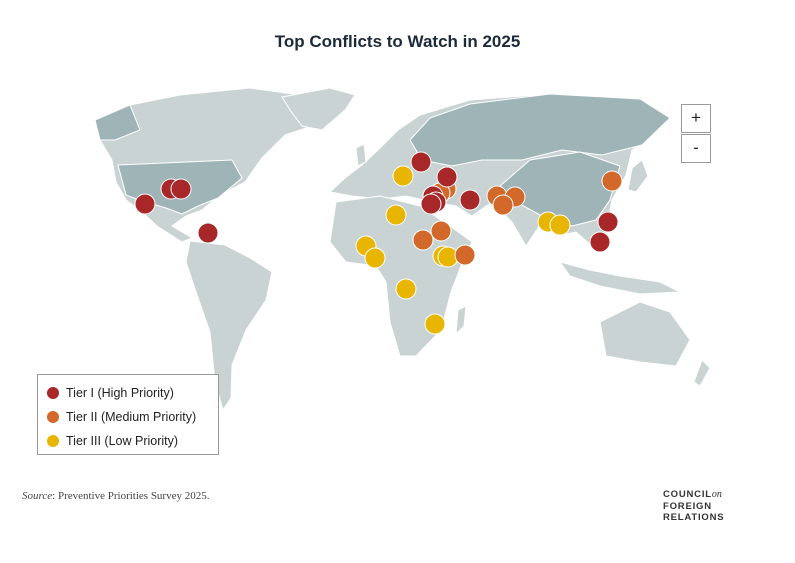  I want to click on legend-label: Tier III (Low Priority), so click(122, 441).